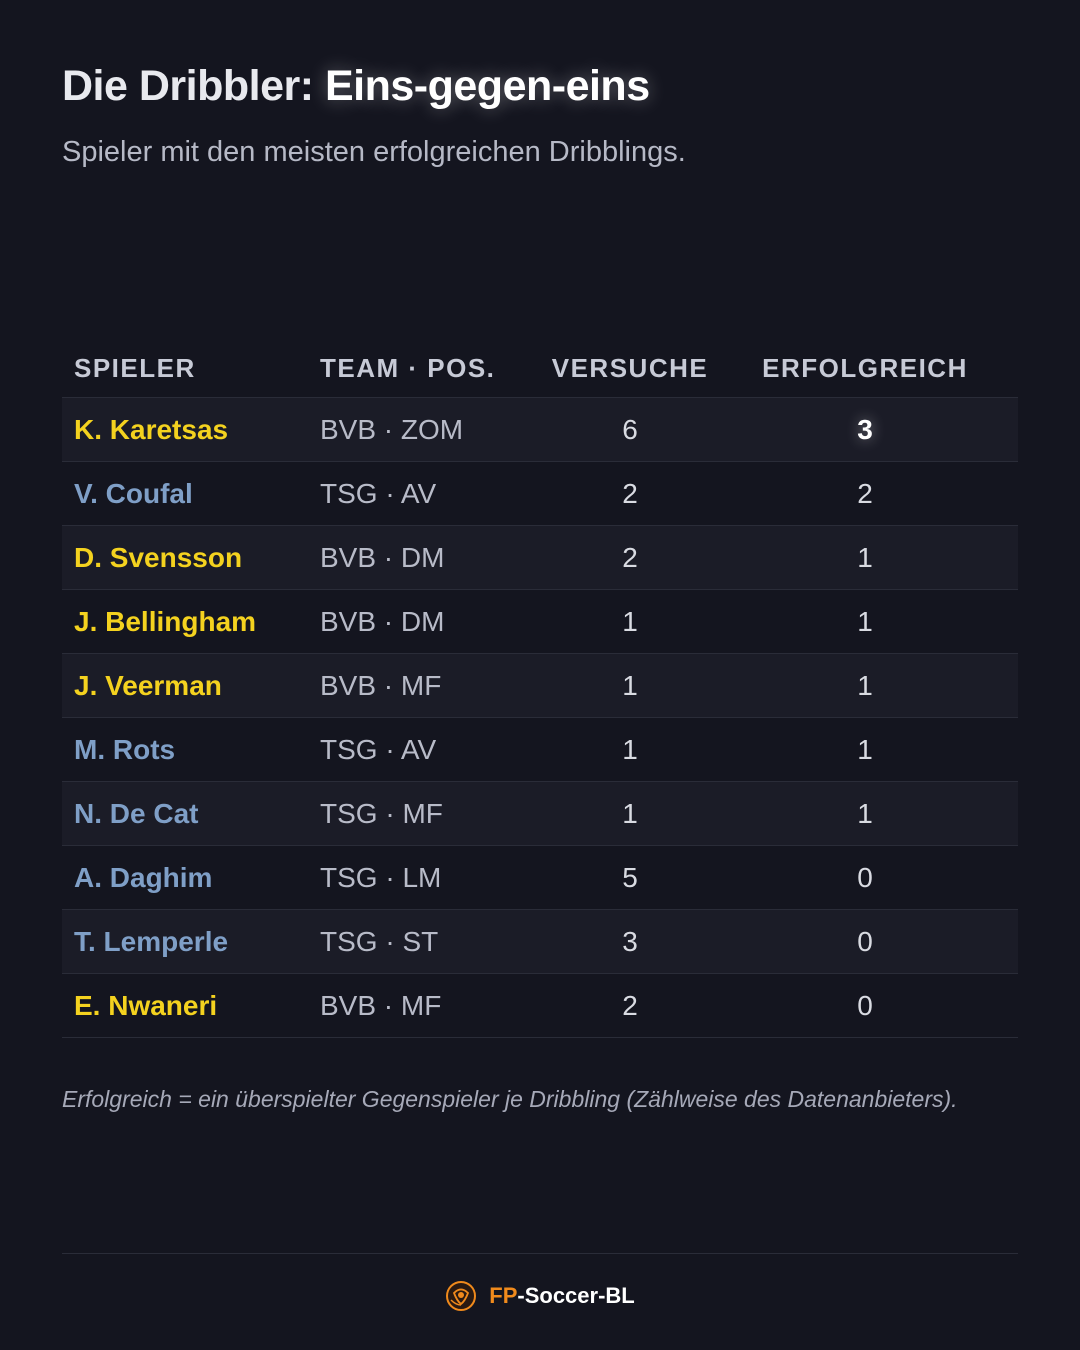  What do you see at coordinates (540, 369) in the screenshot?
I see `table-header: SPIELER TEAM · POS. VERSUCHE ERFOLGREICH` at bounding box center [540, 369].